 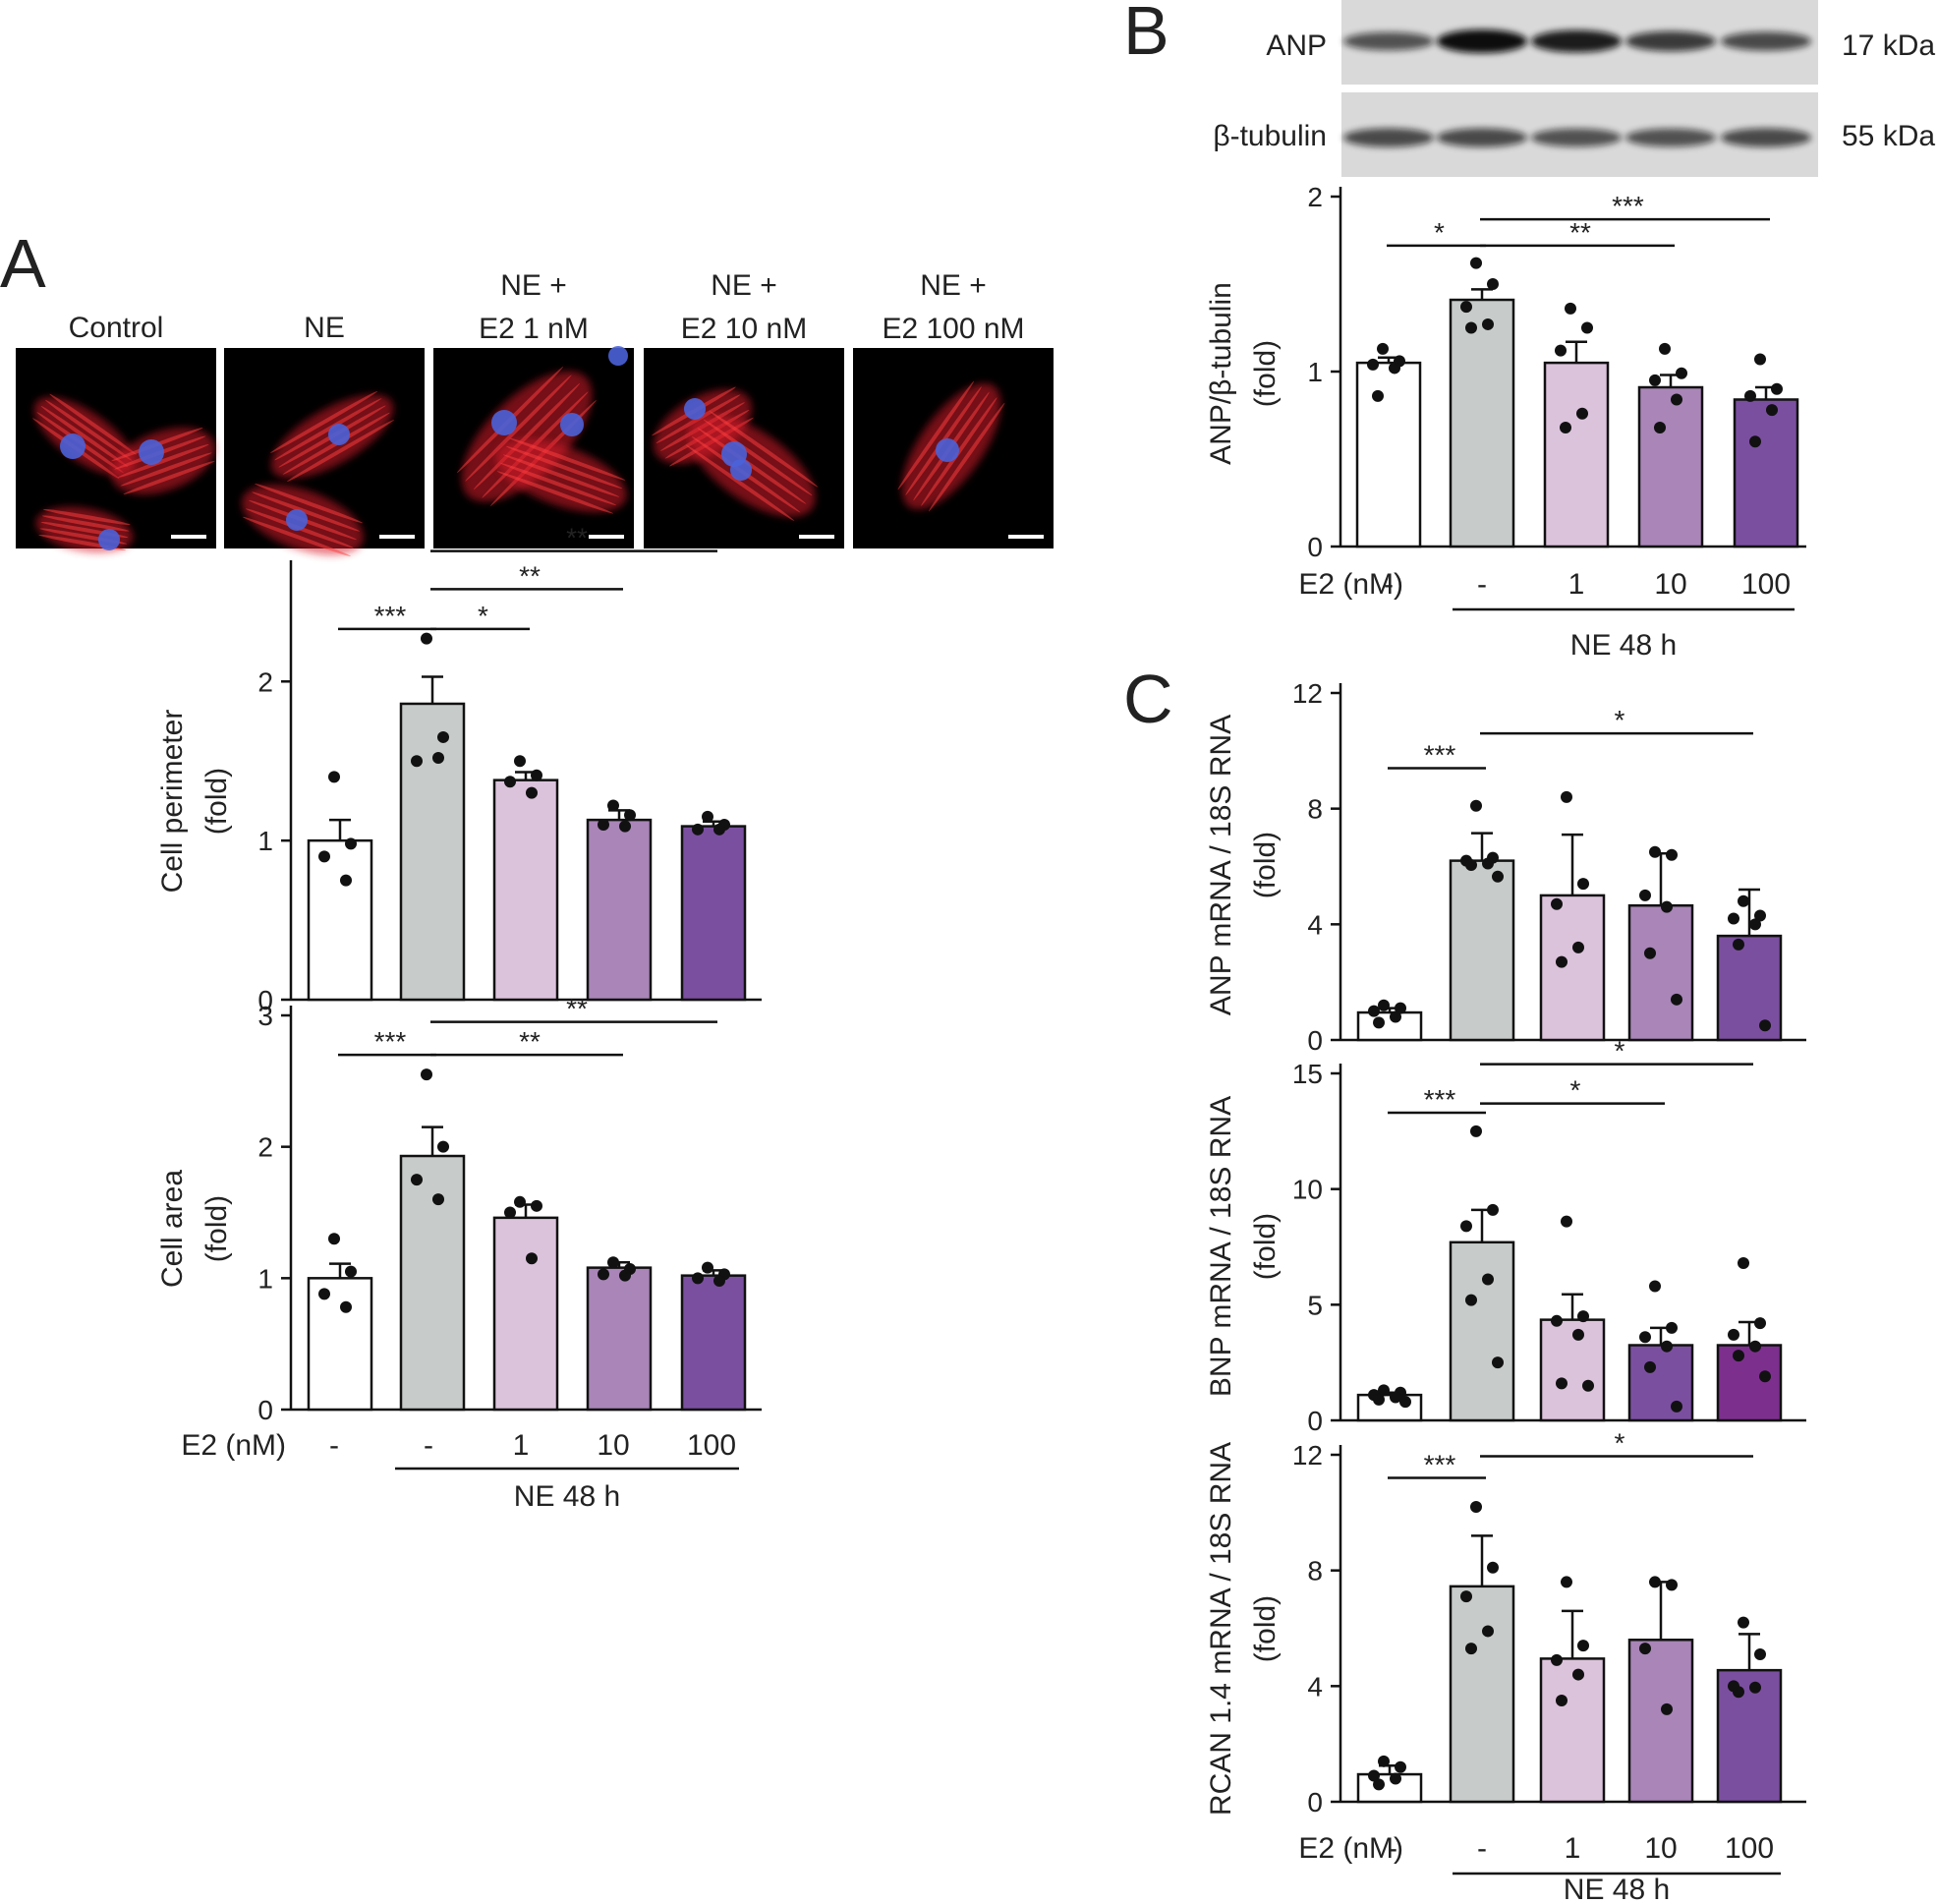 What do you see at coordinates (1315, 1305) in the screenshot?
I see `y-tick-label: 5` at bounding box center [1315, 1305].